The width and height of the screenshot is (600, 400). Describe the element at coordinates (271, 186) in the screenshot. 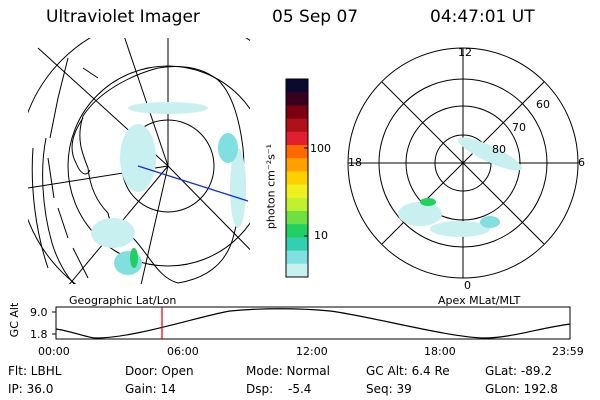

I see `colorbar-unit-label: photon cm⁻²s⁻¹` at that location.